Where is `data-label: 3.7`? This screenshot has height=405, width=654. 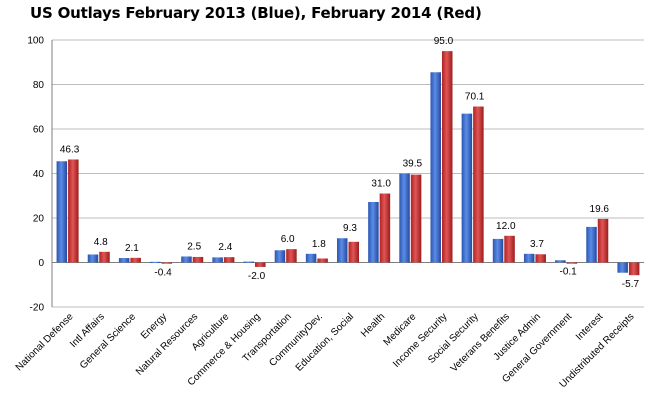
data-label: 3.7 is located at coordinates (537, 244).